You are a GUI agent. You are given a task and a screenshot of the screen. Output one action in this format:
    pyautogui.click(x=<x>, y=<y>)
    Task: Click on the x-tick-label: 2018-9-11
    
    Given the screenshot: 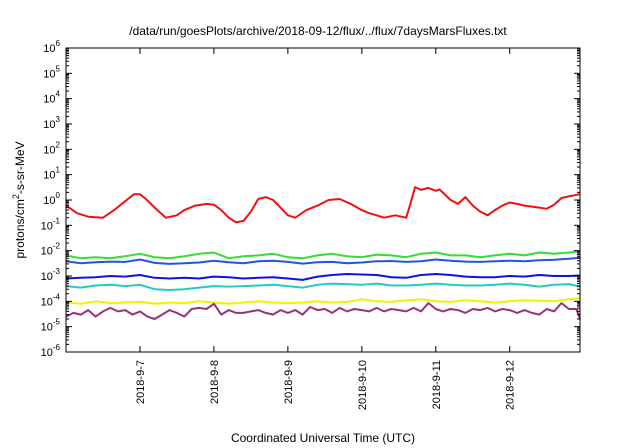 What is the action you would take?
    pyautogui.click(x=437, y=384)
    